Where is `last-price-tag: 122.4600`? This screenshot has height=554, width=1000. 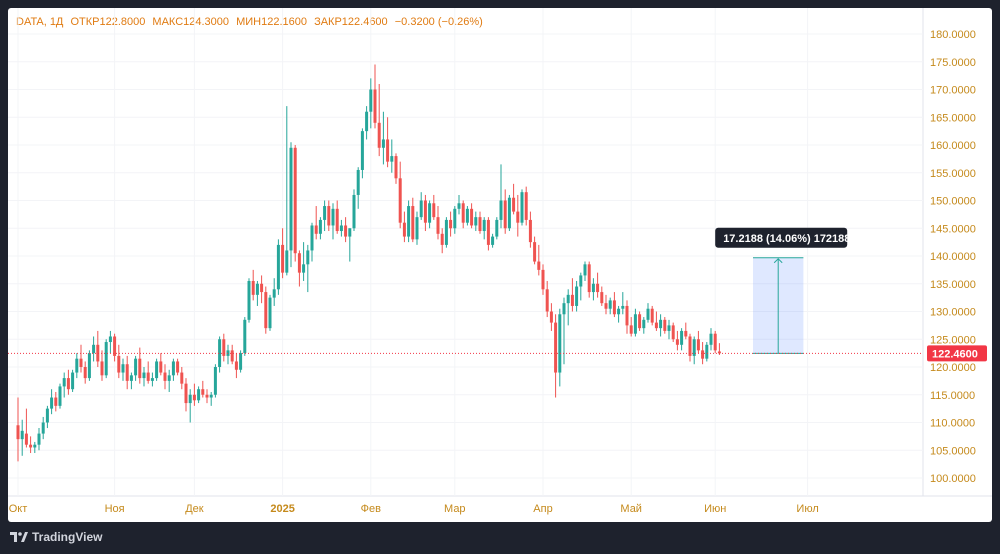
last-price-tag: 122.4600 is located at coordinates (957, 353).